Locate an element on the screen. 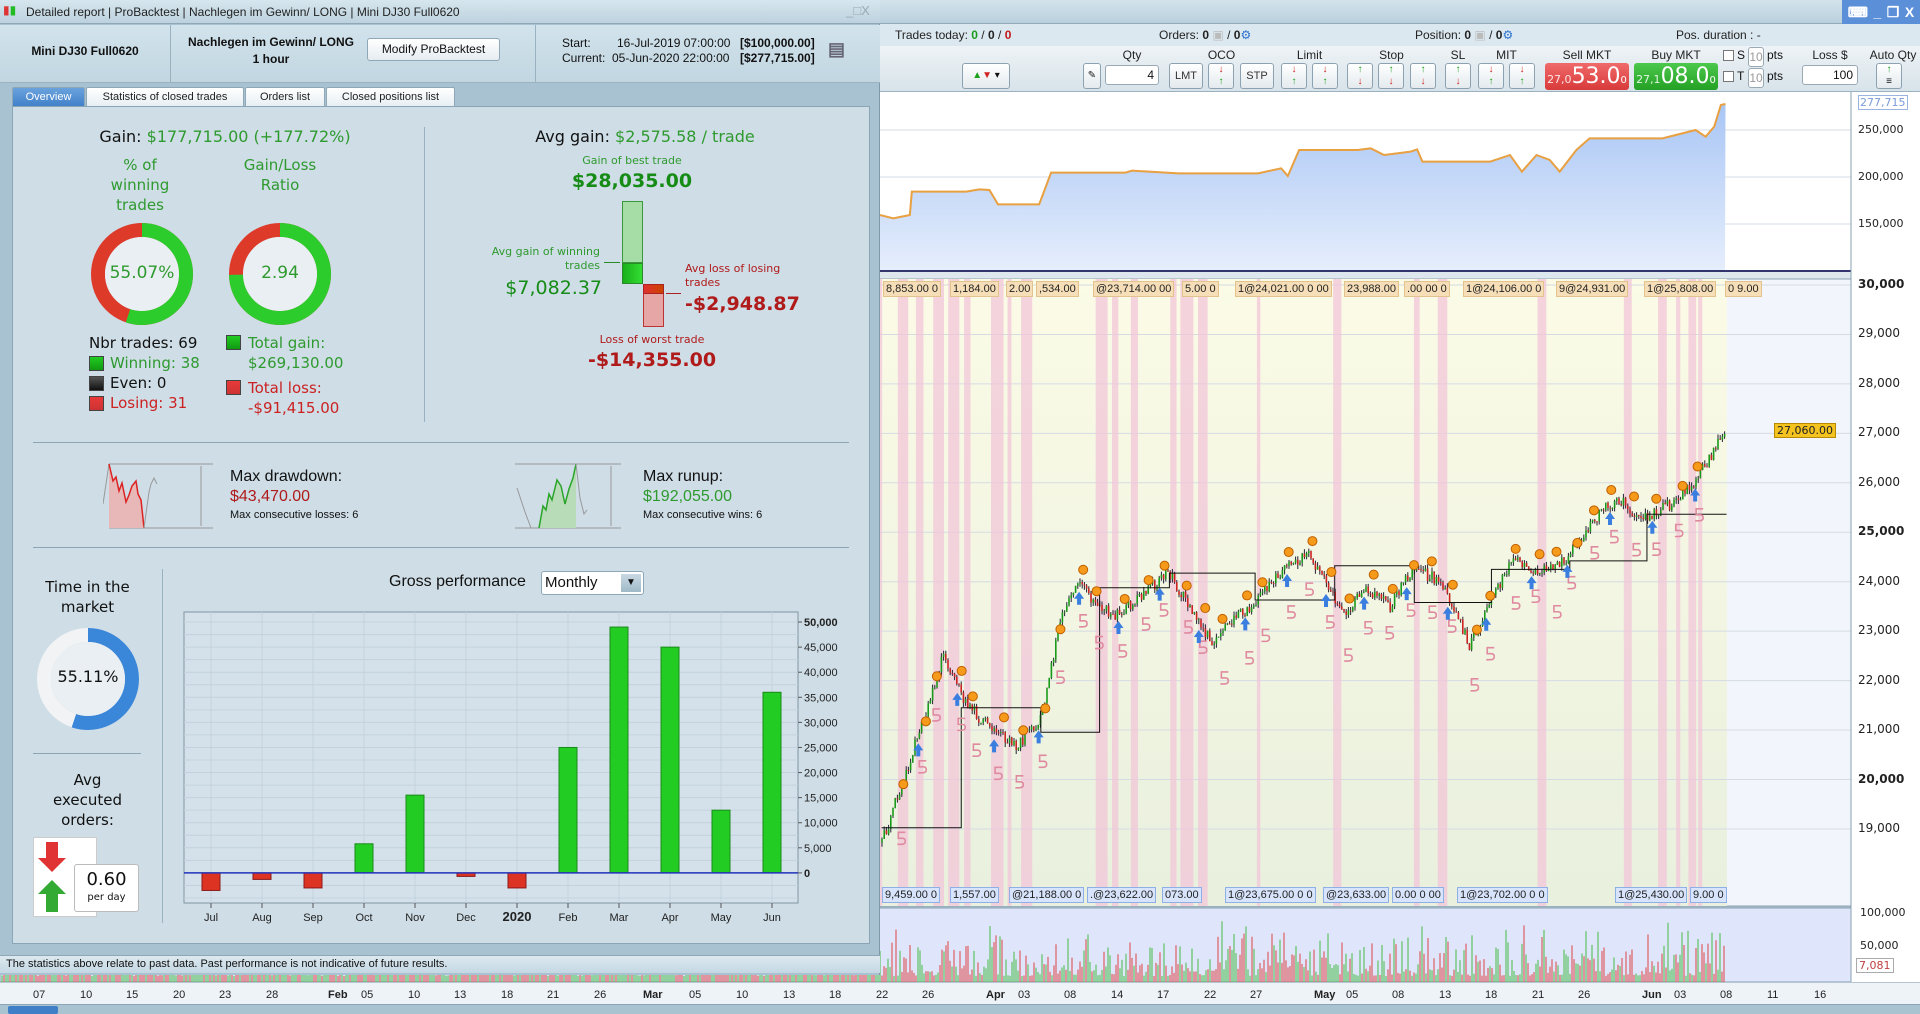 The image size is (1920, 1014). trailing-stop-icon: ↑ ↓ is located at coordinates (1423, 76).